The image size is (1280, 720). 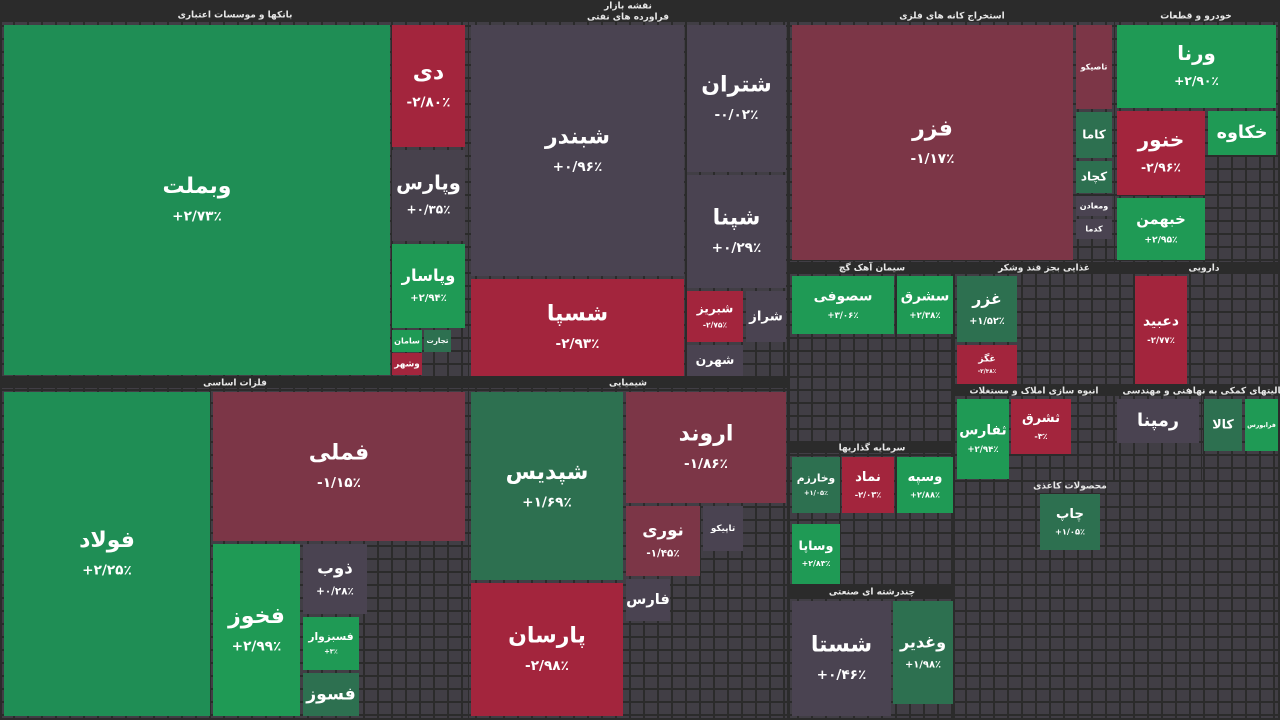 I want to click on tile-name: فسبزوار, so click(x=330, y=636).